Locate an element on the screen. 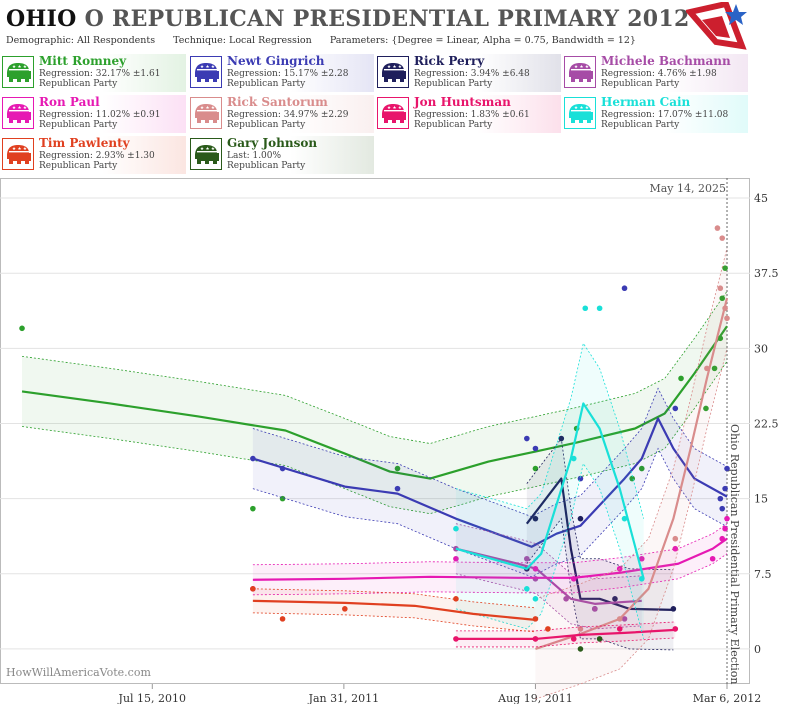  candidate-stat: Regression: 11.02% ±0.91 is located at coordinates (100, 115).